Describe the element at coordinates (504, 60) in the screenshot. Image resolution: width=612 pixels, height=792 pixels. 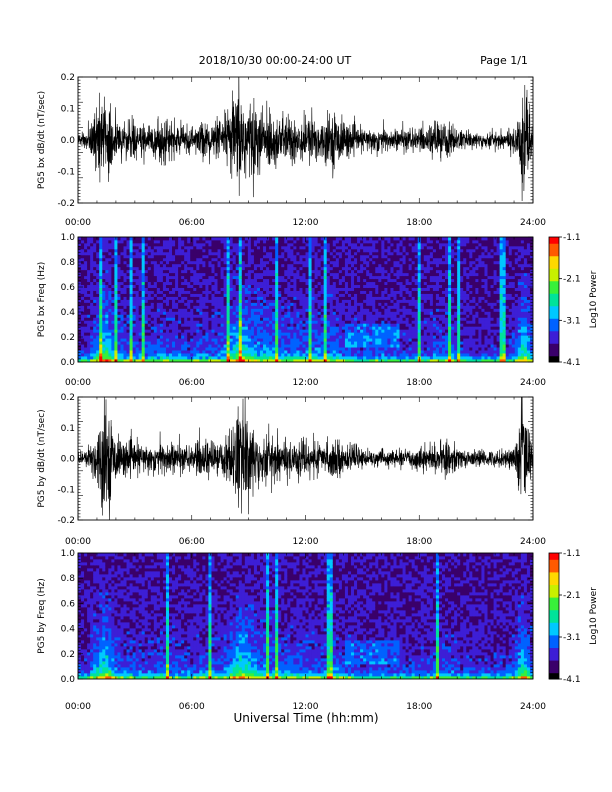
I see `page-indicator: Page 1/1` at that location.